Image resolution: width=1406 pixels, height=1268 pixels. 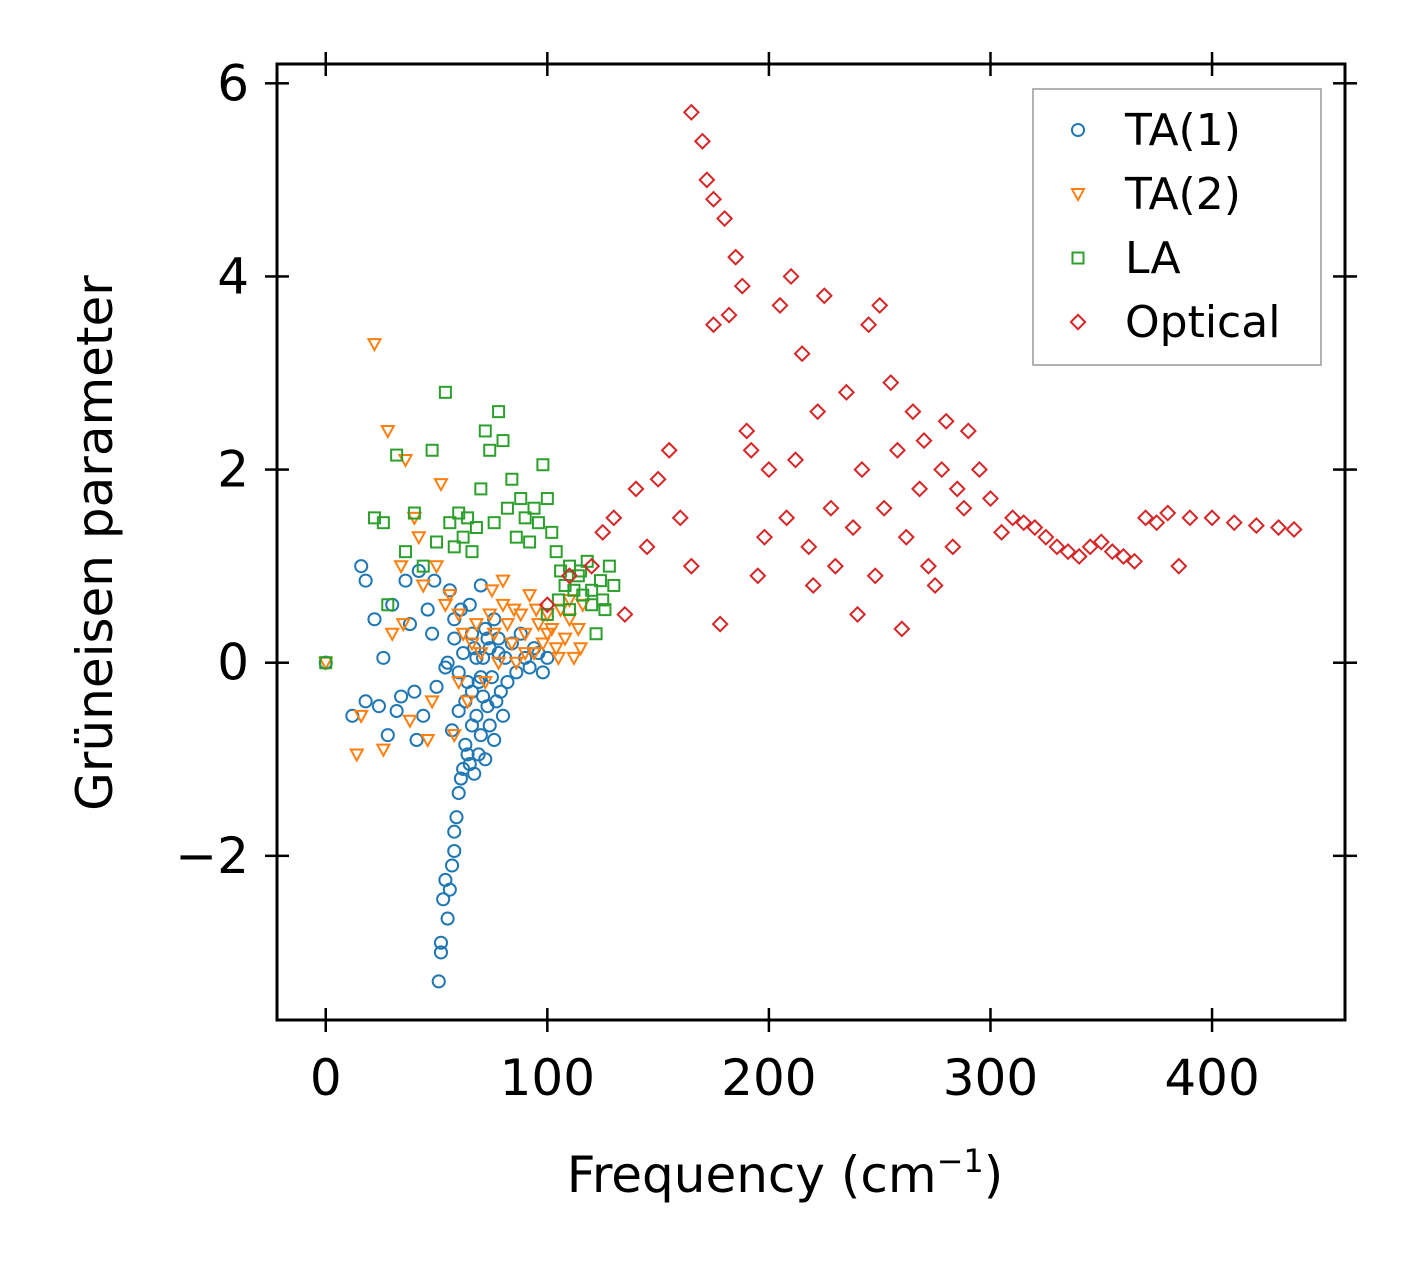 What do you see at coordinates (1202, 322) in the screenshot?
I see `legend-label: Optical` at bounding box center [1202, 322].